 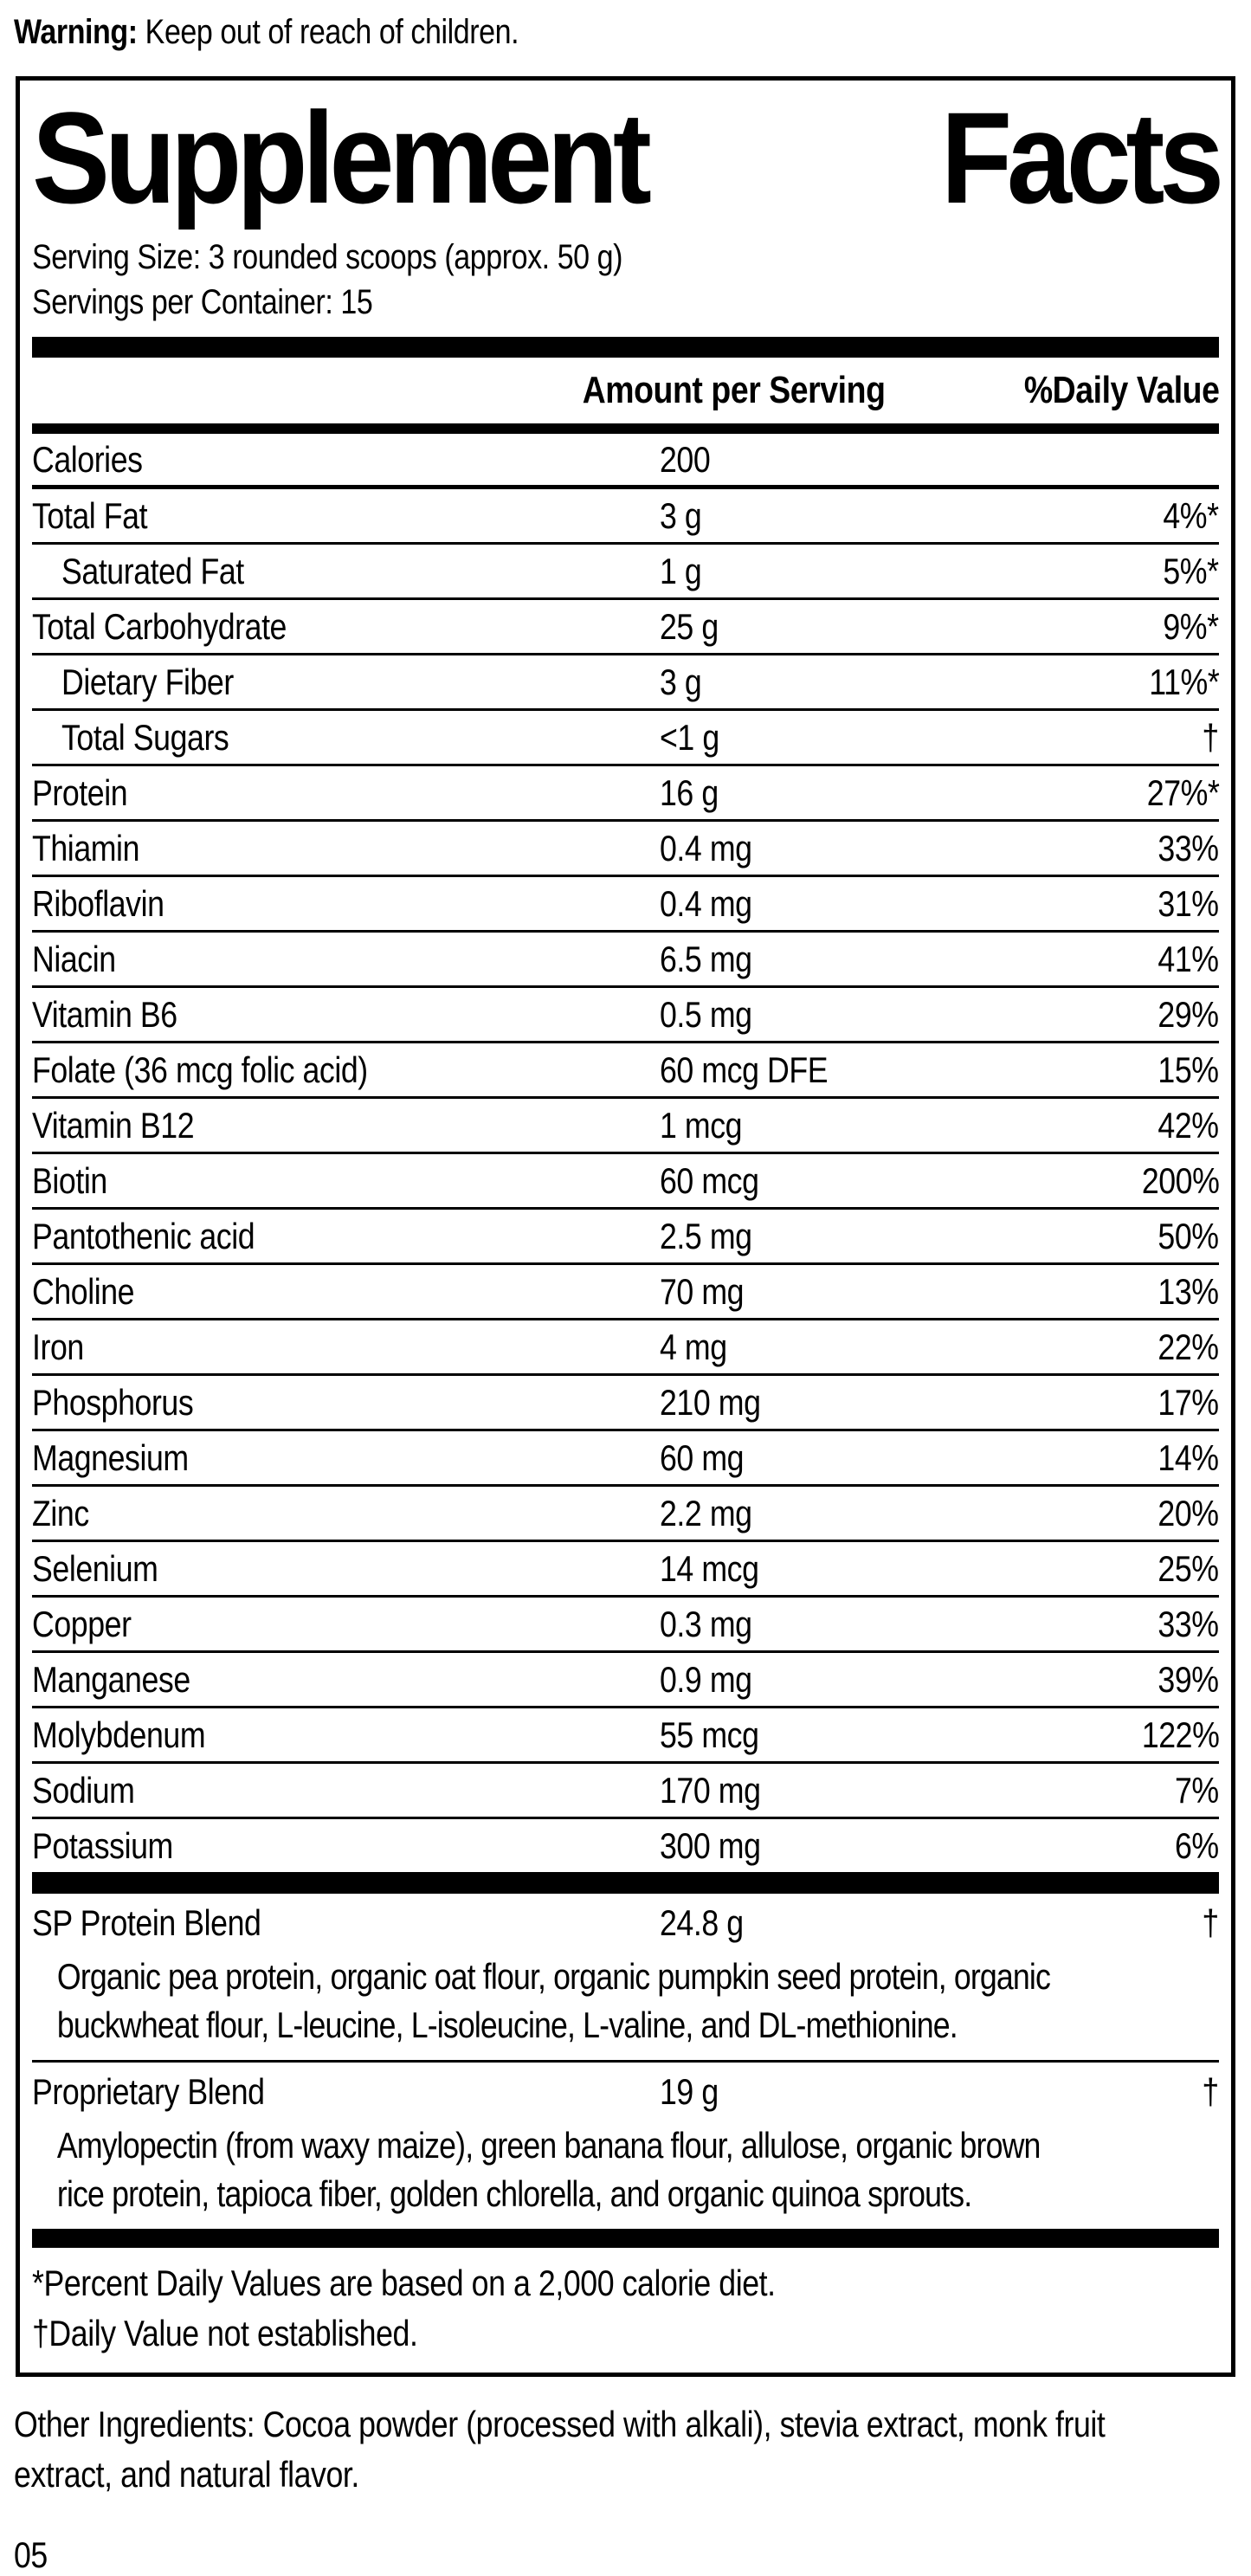 I want to click on table-row: Choline 70 mg 13%, so click(x=625, y=1292).